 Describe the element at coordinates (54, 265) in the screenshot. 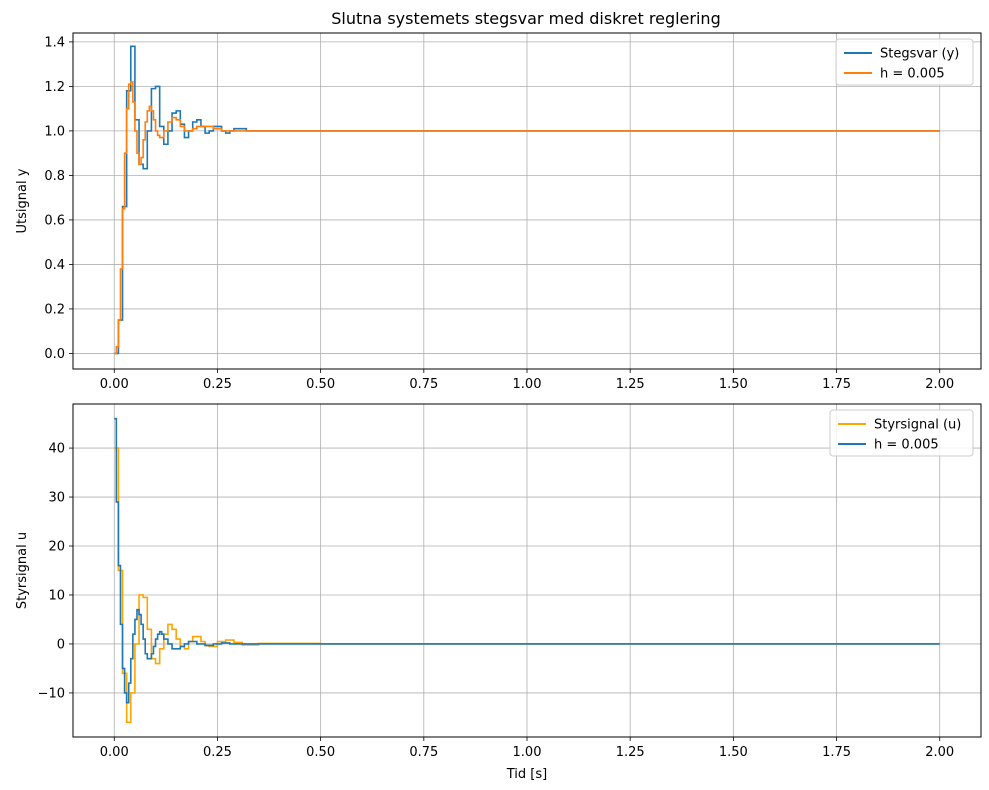

I see `y-tick-label: 0.4` at that location.